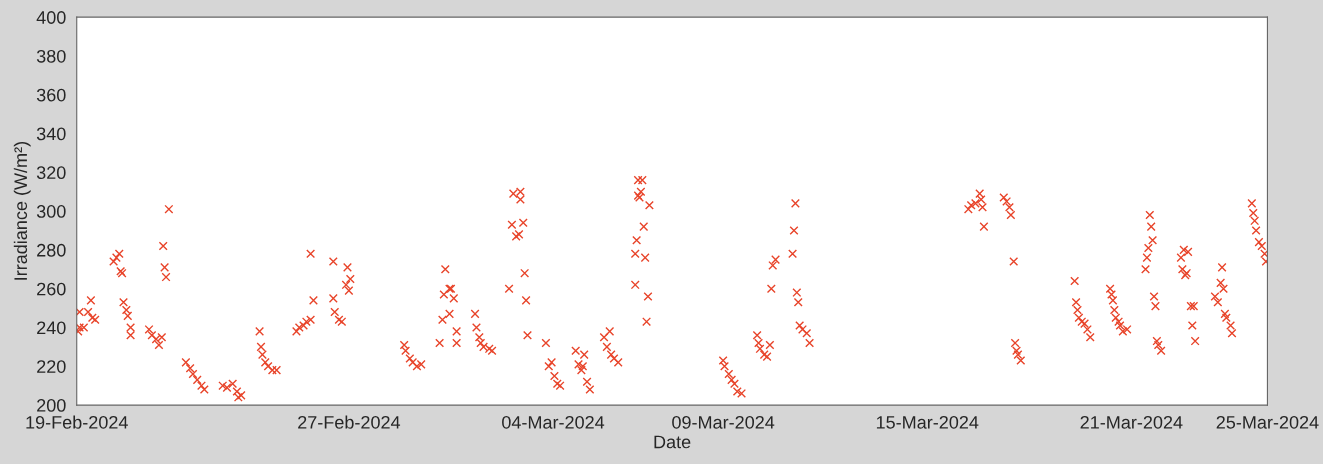 The width and height of the screenshot is (1323, 464). I want to click on y-tick-label: 300, so click(51, 211).